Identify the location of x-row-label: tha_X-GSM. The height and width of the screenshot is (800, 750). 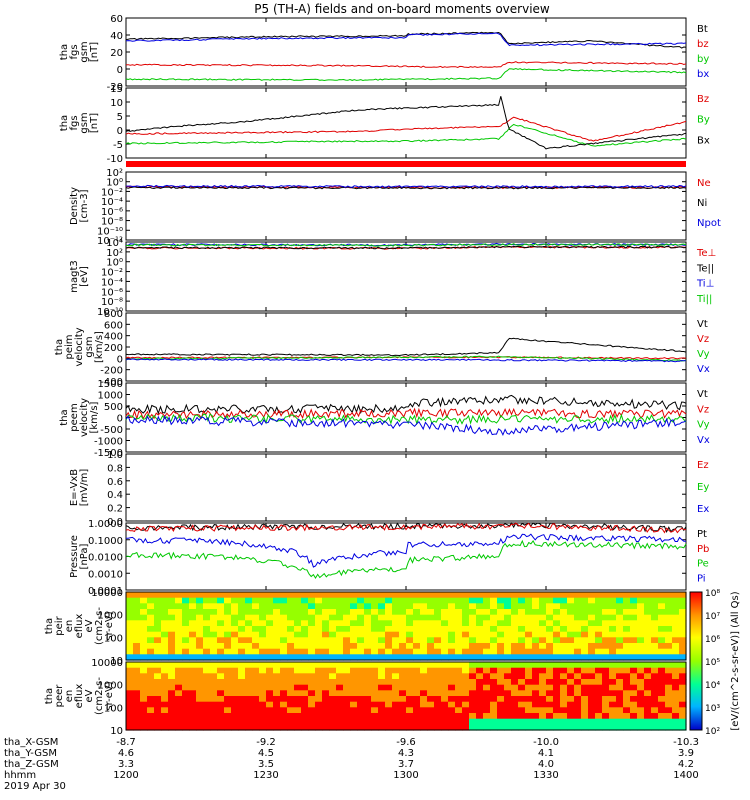
(31, 742).